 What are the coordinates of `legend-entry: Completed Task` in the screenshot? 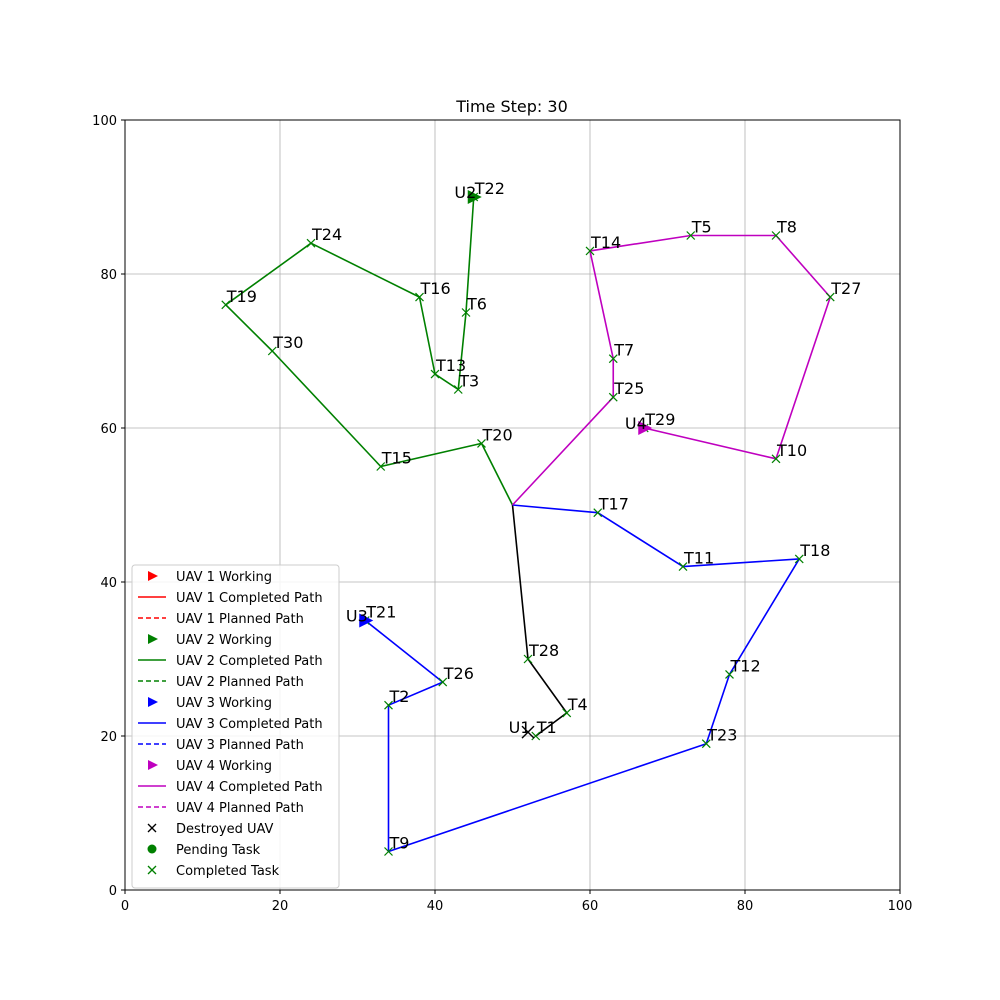 It's located at (213, 871).